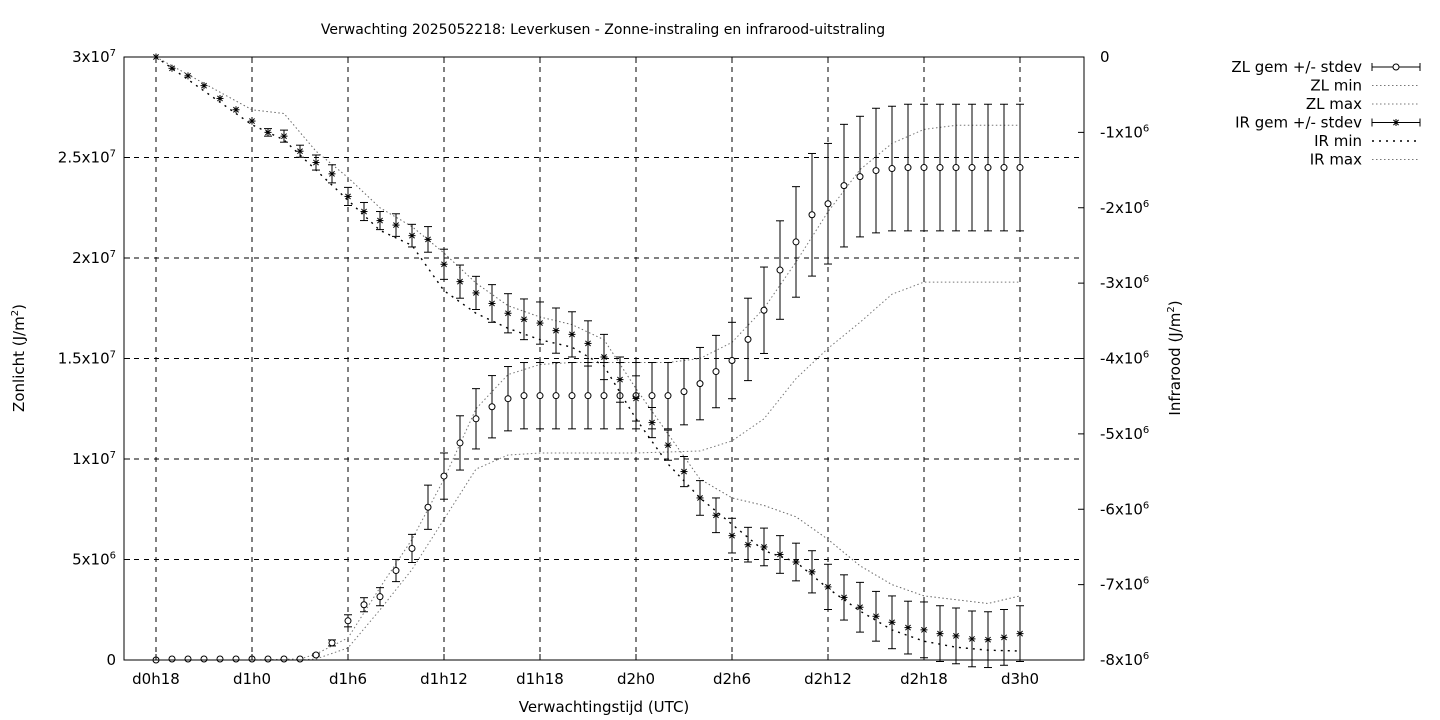 The height and width of the screenshot is (720, 1440). Describe the element at coordinates (636, 679) in the screenshot. I see `x-tick-label: d2h0` at that location.